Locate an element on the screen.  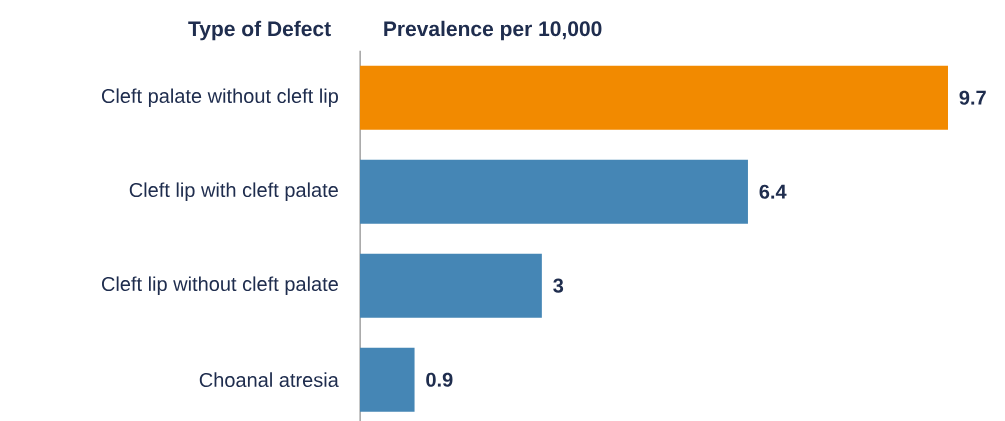
y-axis-title: Type of Defect is located at coordinates (259, 30).